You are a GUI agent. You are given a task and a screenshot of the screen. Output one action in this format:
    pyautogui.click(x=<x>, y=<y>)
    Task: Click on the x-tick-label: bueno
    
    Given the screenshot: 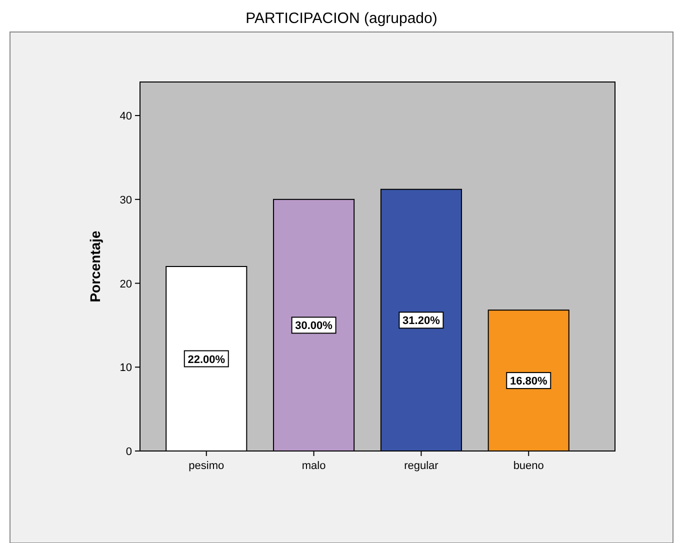 What is the action you would take?
    pyautogui.click(x=528, y=466)
    